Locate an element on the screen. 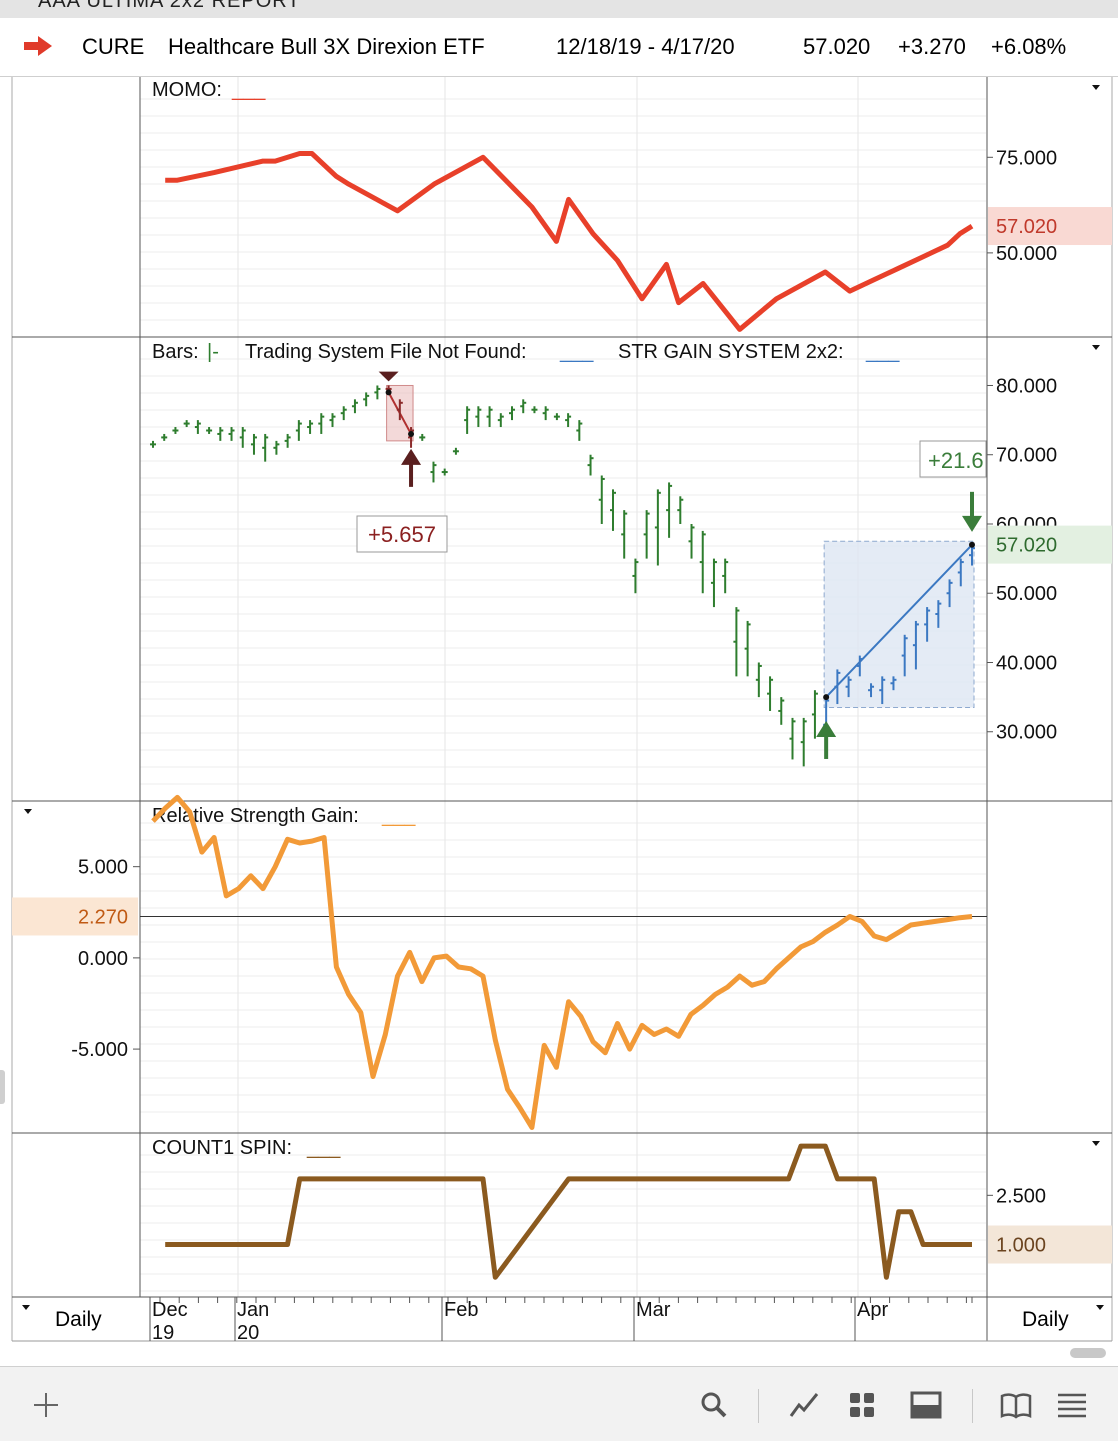  side-panel-handle is located at coordinates (2, 1087).